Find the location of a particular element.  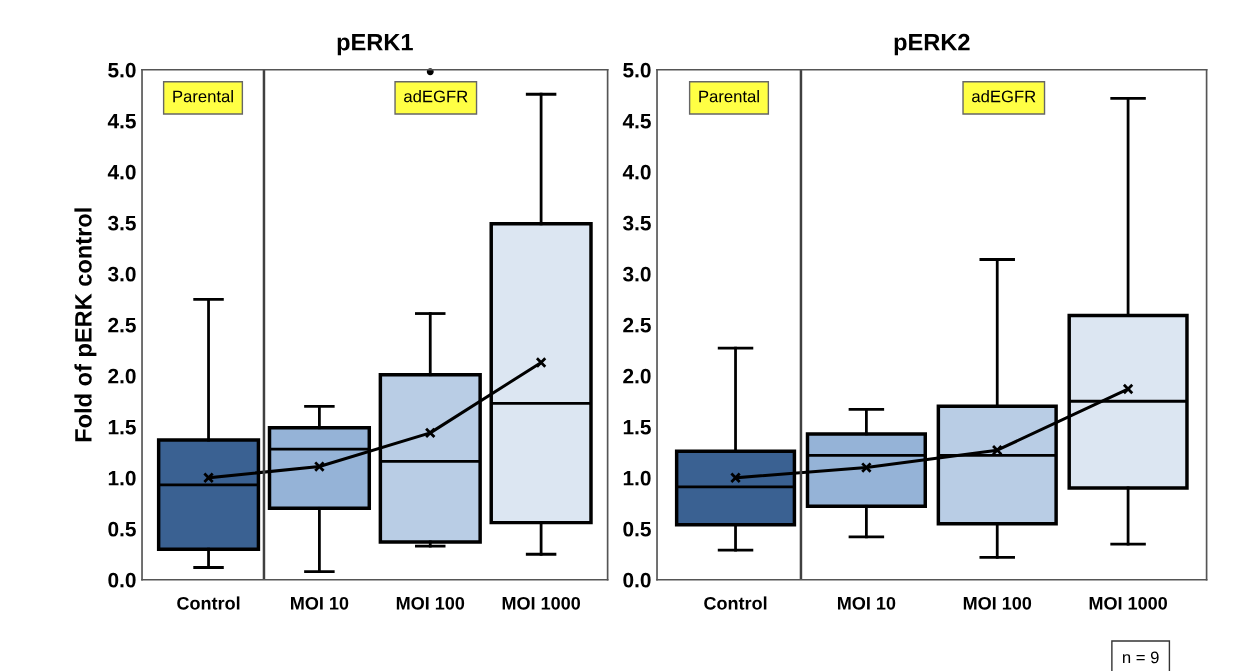

chart-title: pERK2 is located at coordinates (932, 44).